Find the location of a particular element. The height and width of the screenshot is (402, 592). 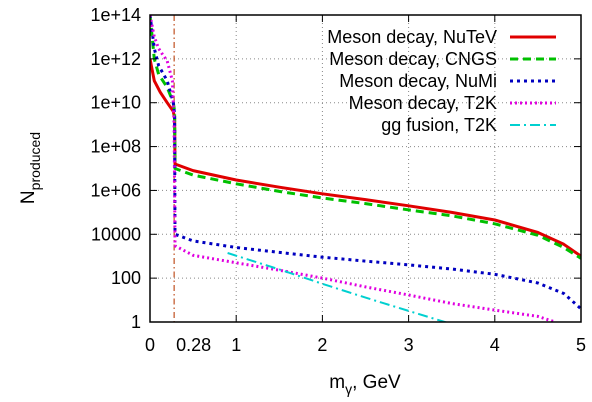

y-tick-label: 1e+14 is located at coordinates (115, 15).